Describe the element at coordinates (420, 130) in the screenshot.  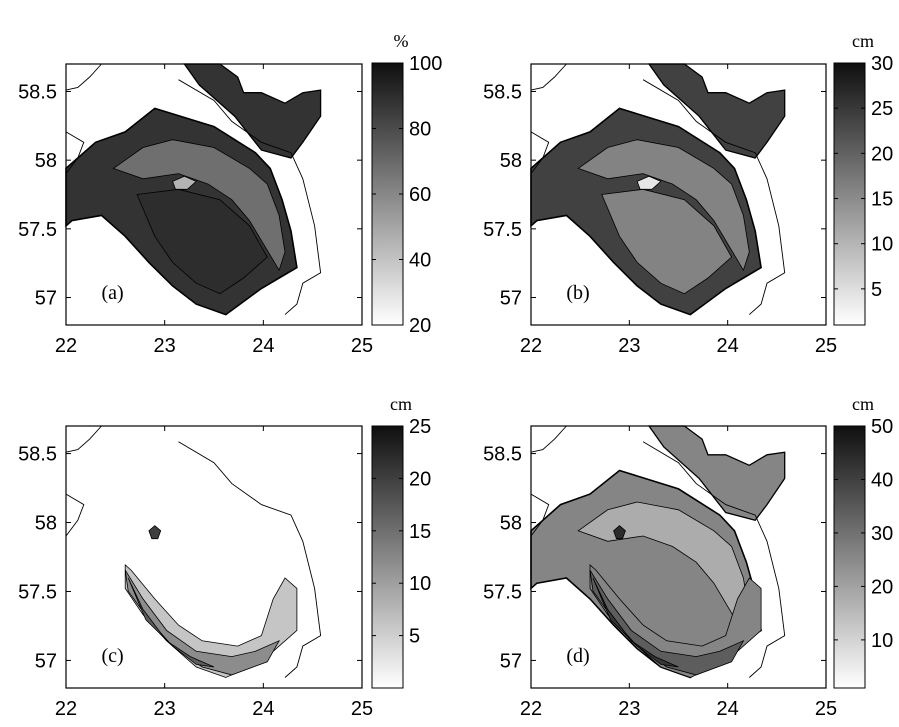
I see `colorbar-tick-label: 80` at that location.